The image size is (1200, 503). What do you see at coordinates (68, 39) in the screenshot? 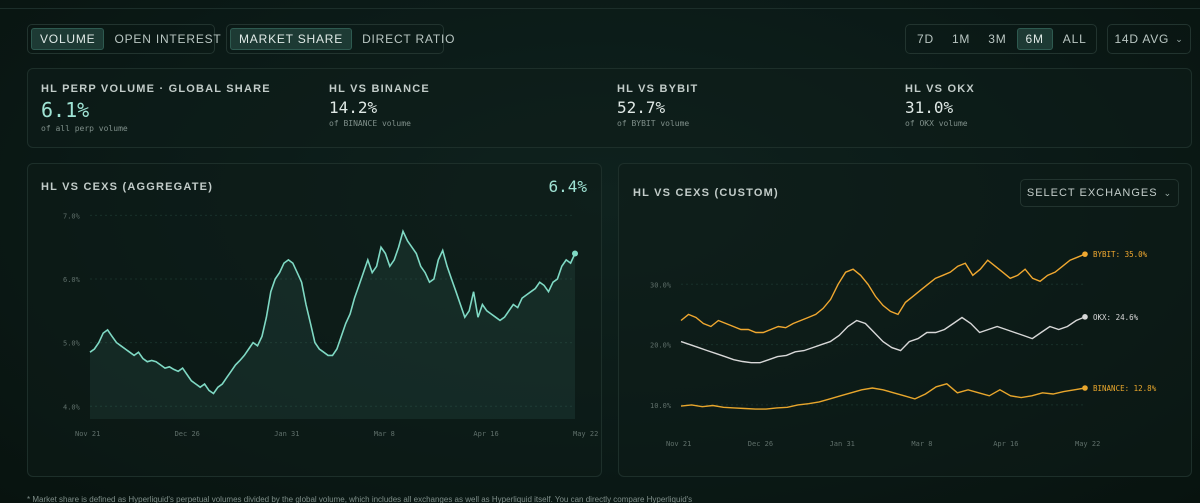
I see `tab-volume: VOLUME` at bounding box center [68, 39].